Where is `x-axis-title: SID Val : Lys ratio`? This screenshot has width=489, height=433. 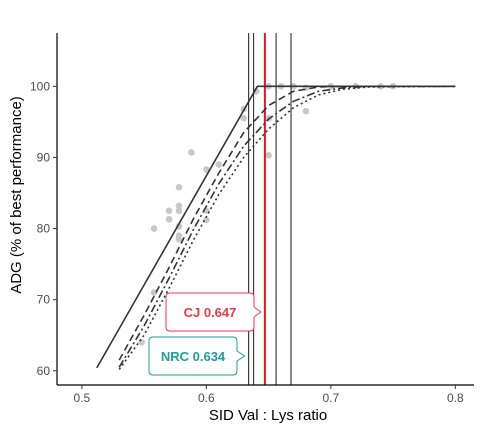 x-axis-title: SID Val : Lys ratio is located at coordinates (268, 415).